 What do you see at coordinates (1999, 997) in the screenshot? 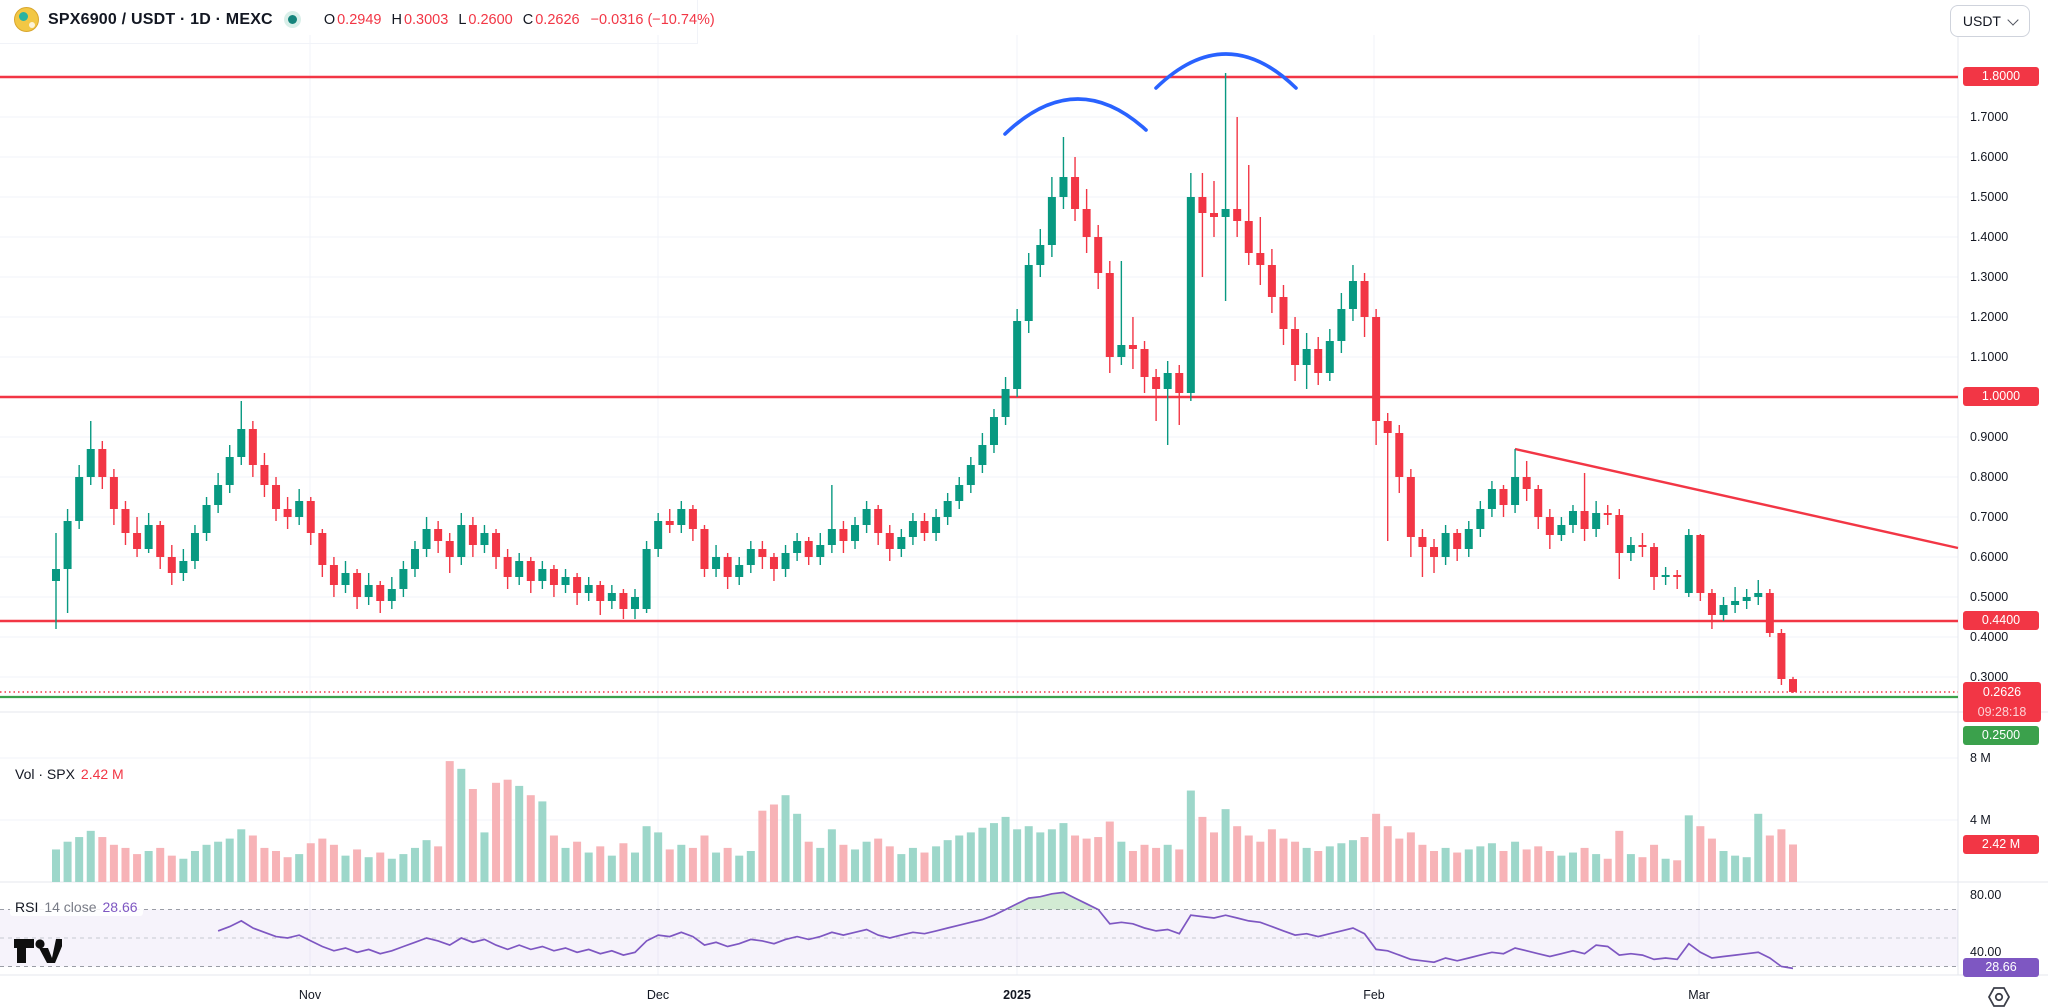
I see `settings-gear-icon` at bounding box center [1999, 997].